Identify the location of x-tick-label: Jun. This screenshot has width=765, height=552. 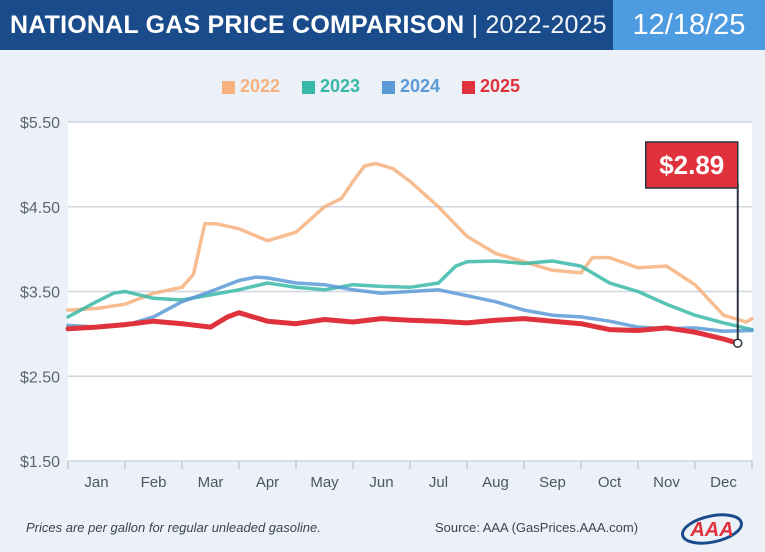
(381, 482).